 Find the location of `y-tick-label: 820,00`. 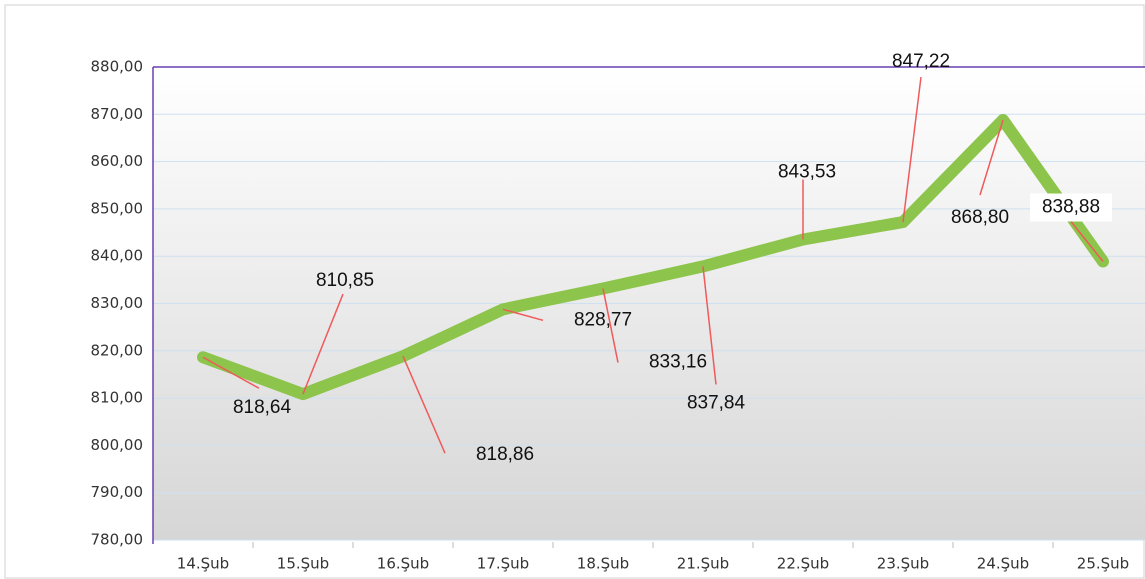

y-tick-label: 820,00 is located at coordinates (117, 350).